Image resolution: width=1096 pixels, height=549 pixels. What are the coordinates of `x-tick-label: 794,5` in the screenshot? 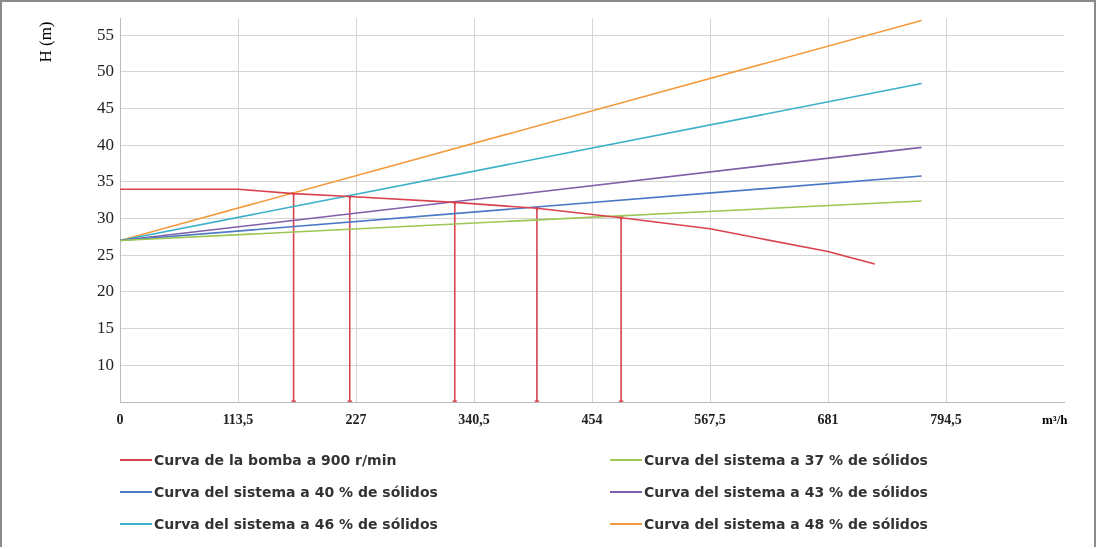 It's located at (946, 420).